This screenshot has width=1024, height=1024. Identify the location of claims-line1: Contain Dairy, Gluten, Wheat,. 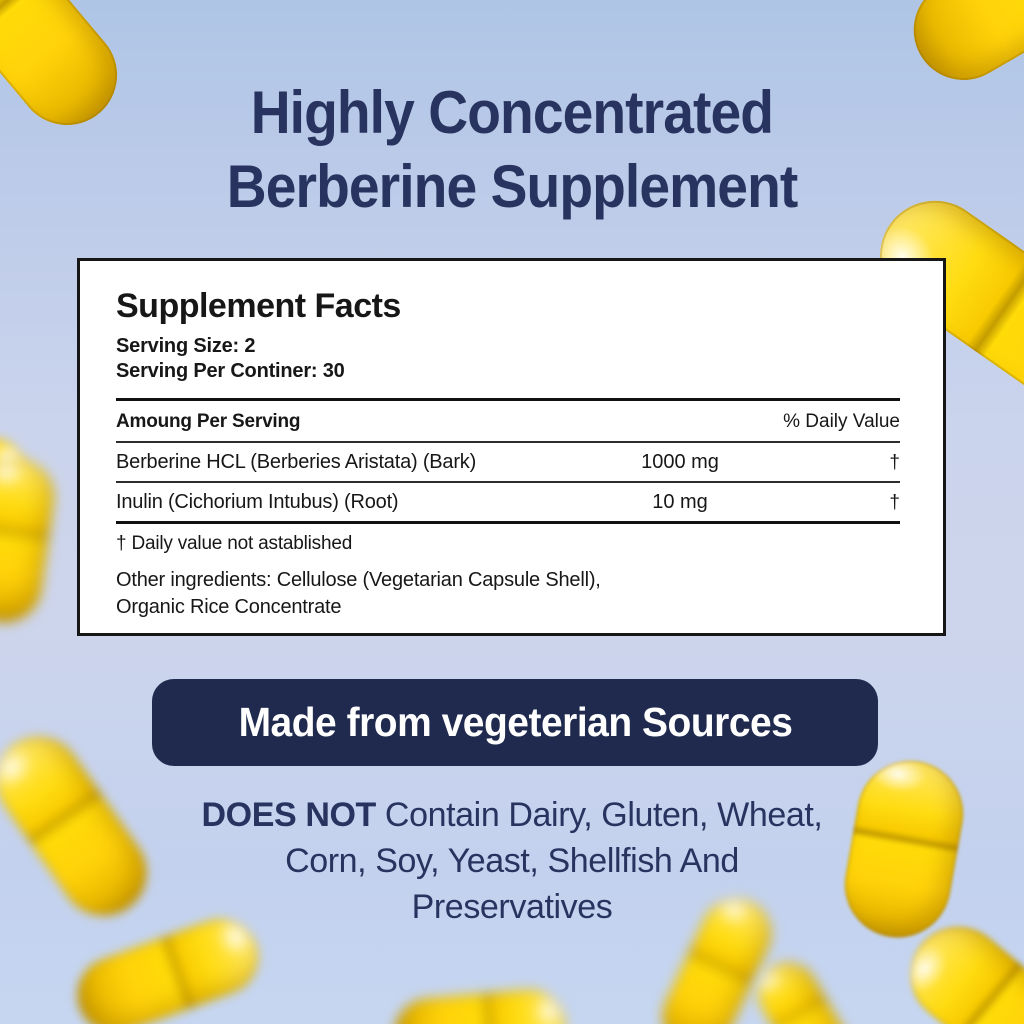
(599, 815).